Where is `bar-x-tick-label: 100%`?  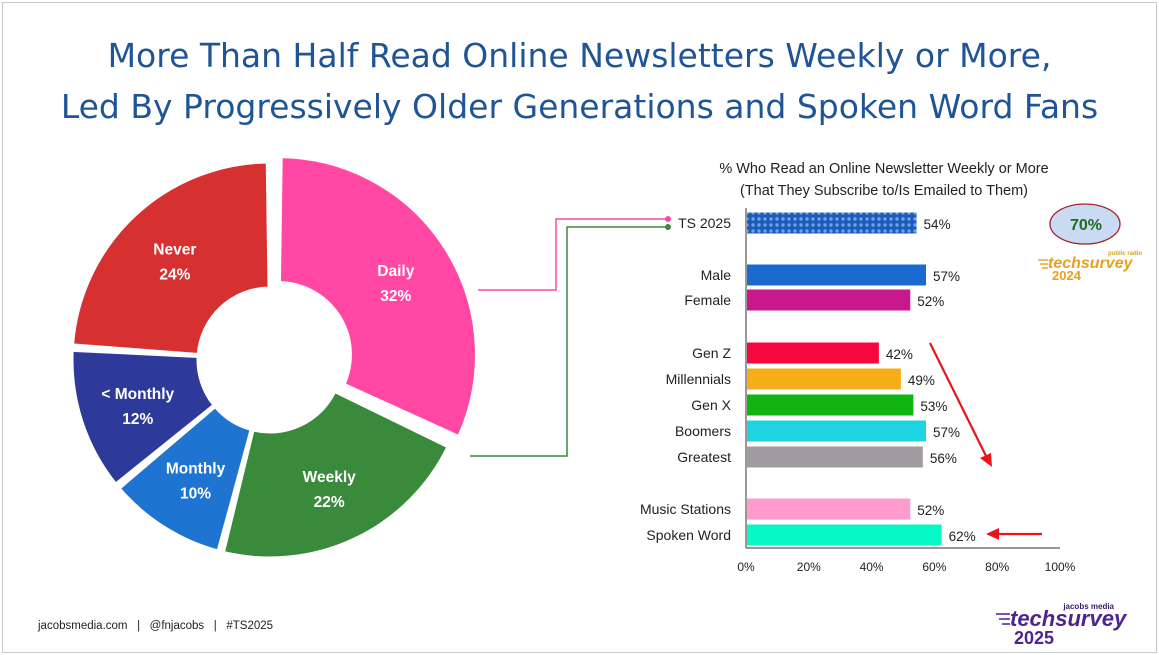
bar-x-tick-label: 100% is located at coordinates (1060, 567).